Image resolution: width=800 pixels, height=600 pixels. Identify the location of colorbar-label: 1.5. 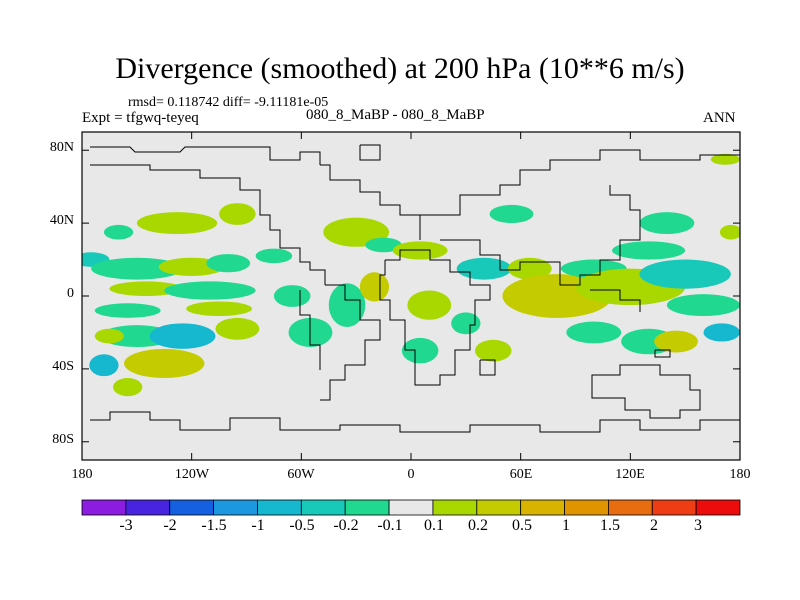
(610, 525).